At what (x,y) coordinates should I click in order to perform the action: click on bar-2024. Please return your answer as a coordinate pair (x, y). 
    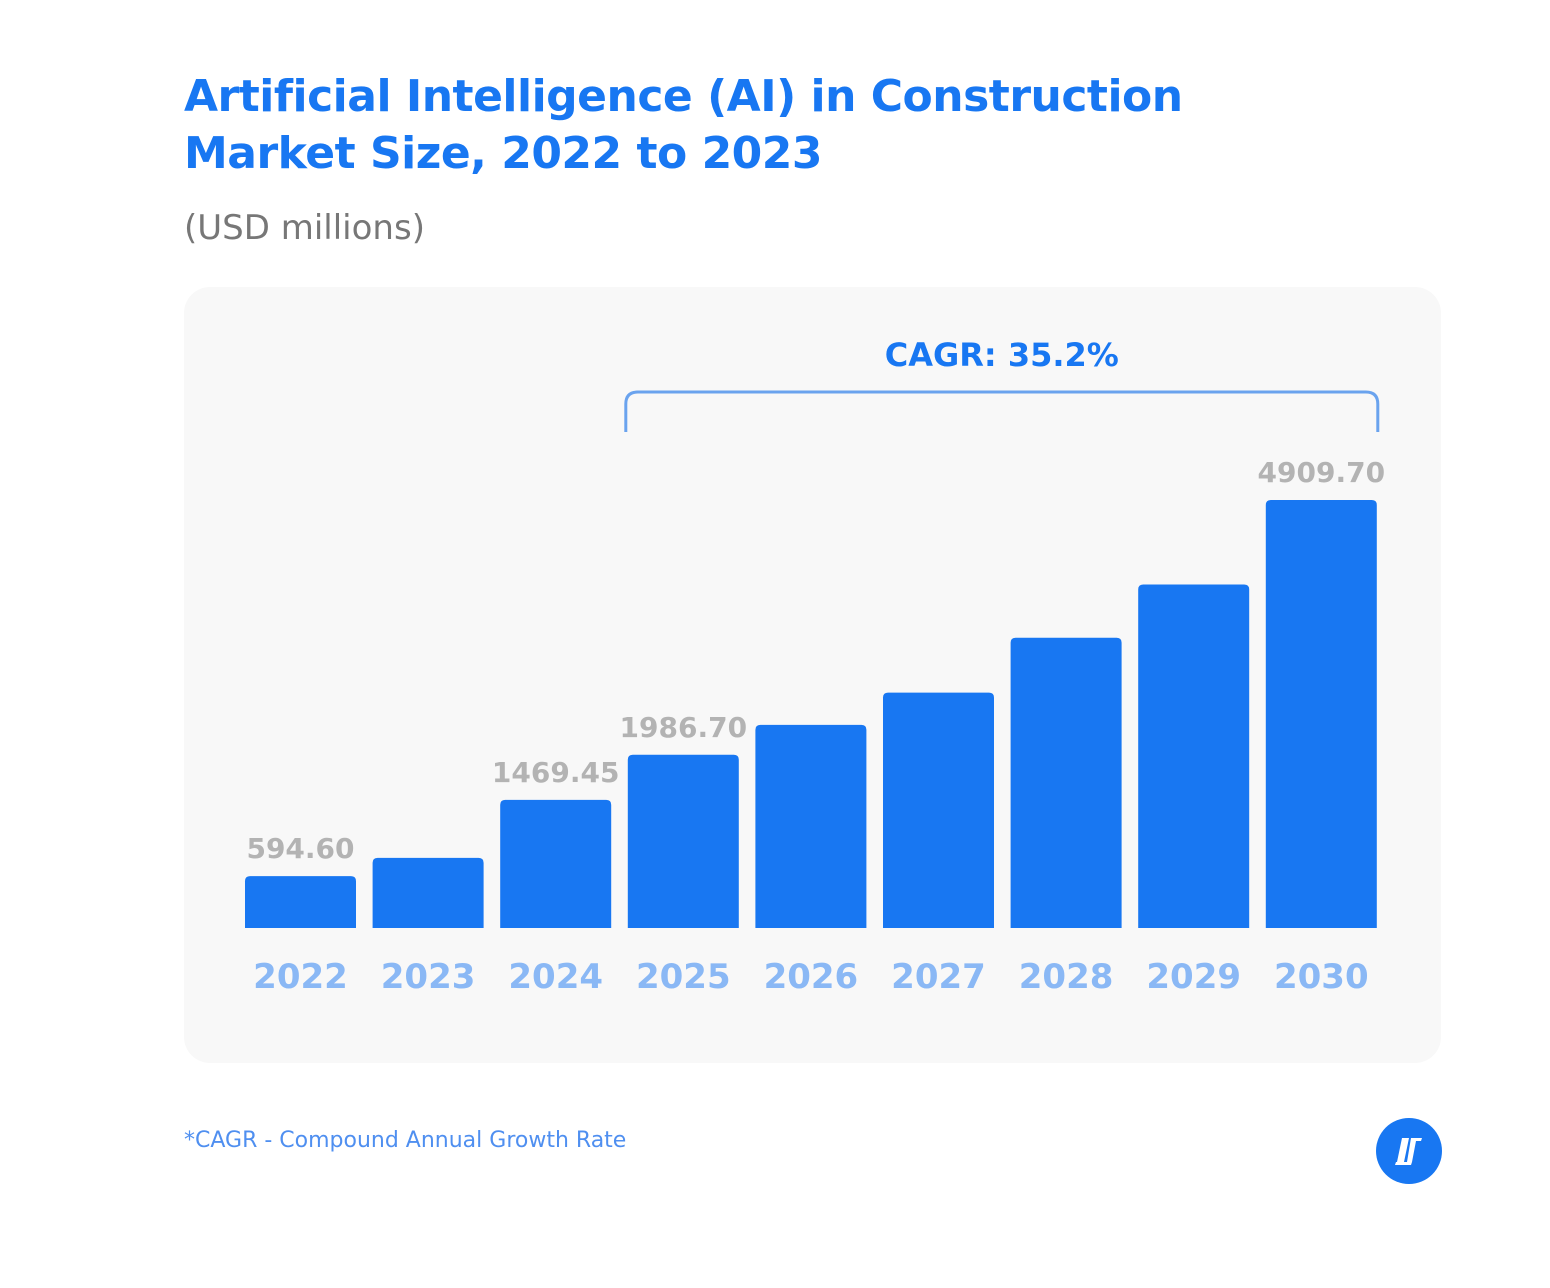
    Looking at the image, I should click on (556, 863).